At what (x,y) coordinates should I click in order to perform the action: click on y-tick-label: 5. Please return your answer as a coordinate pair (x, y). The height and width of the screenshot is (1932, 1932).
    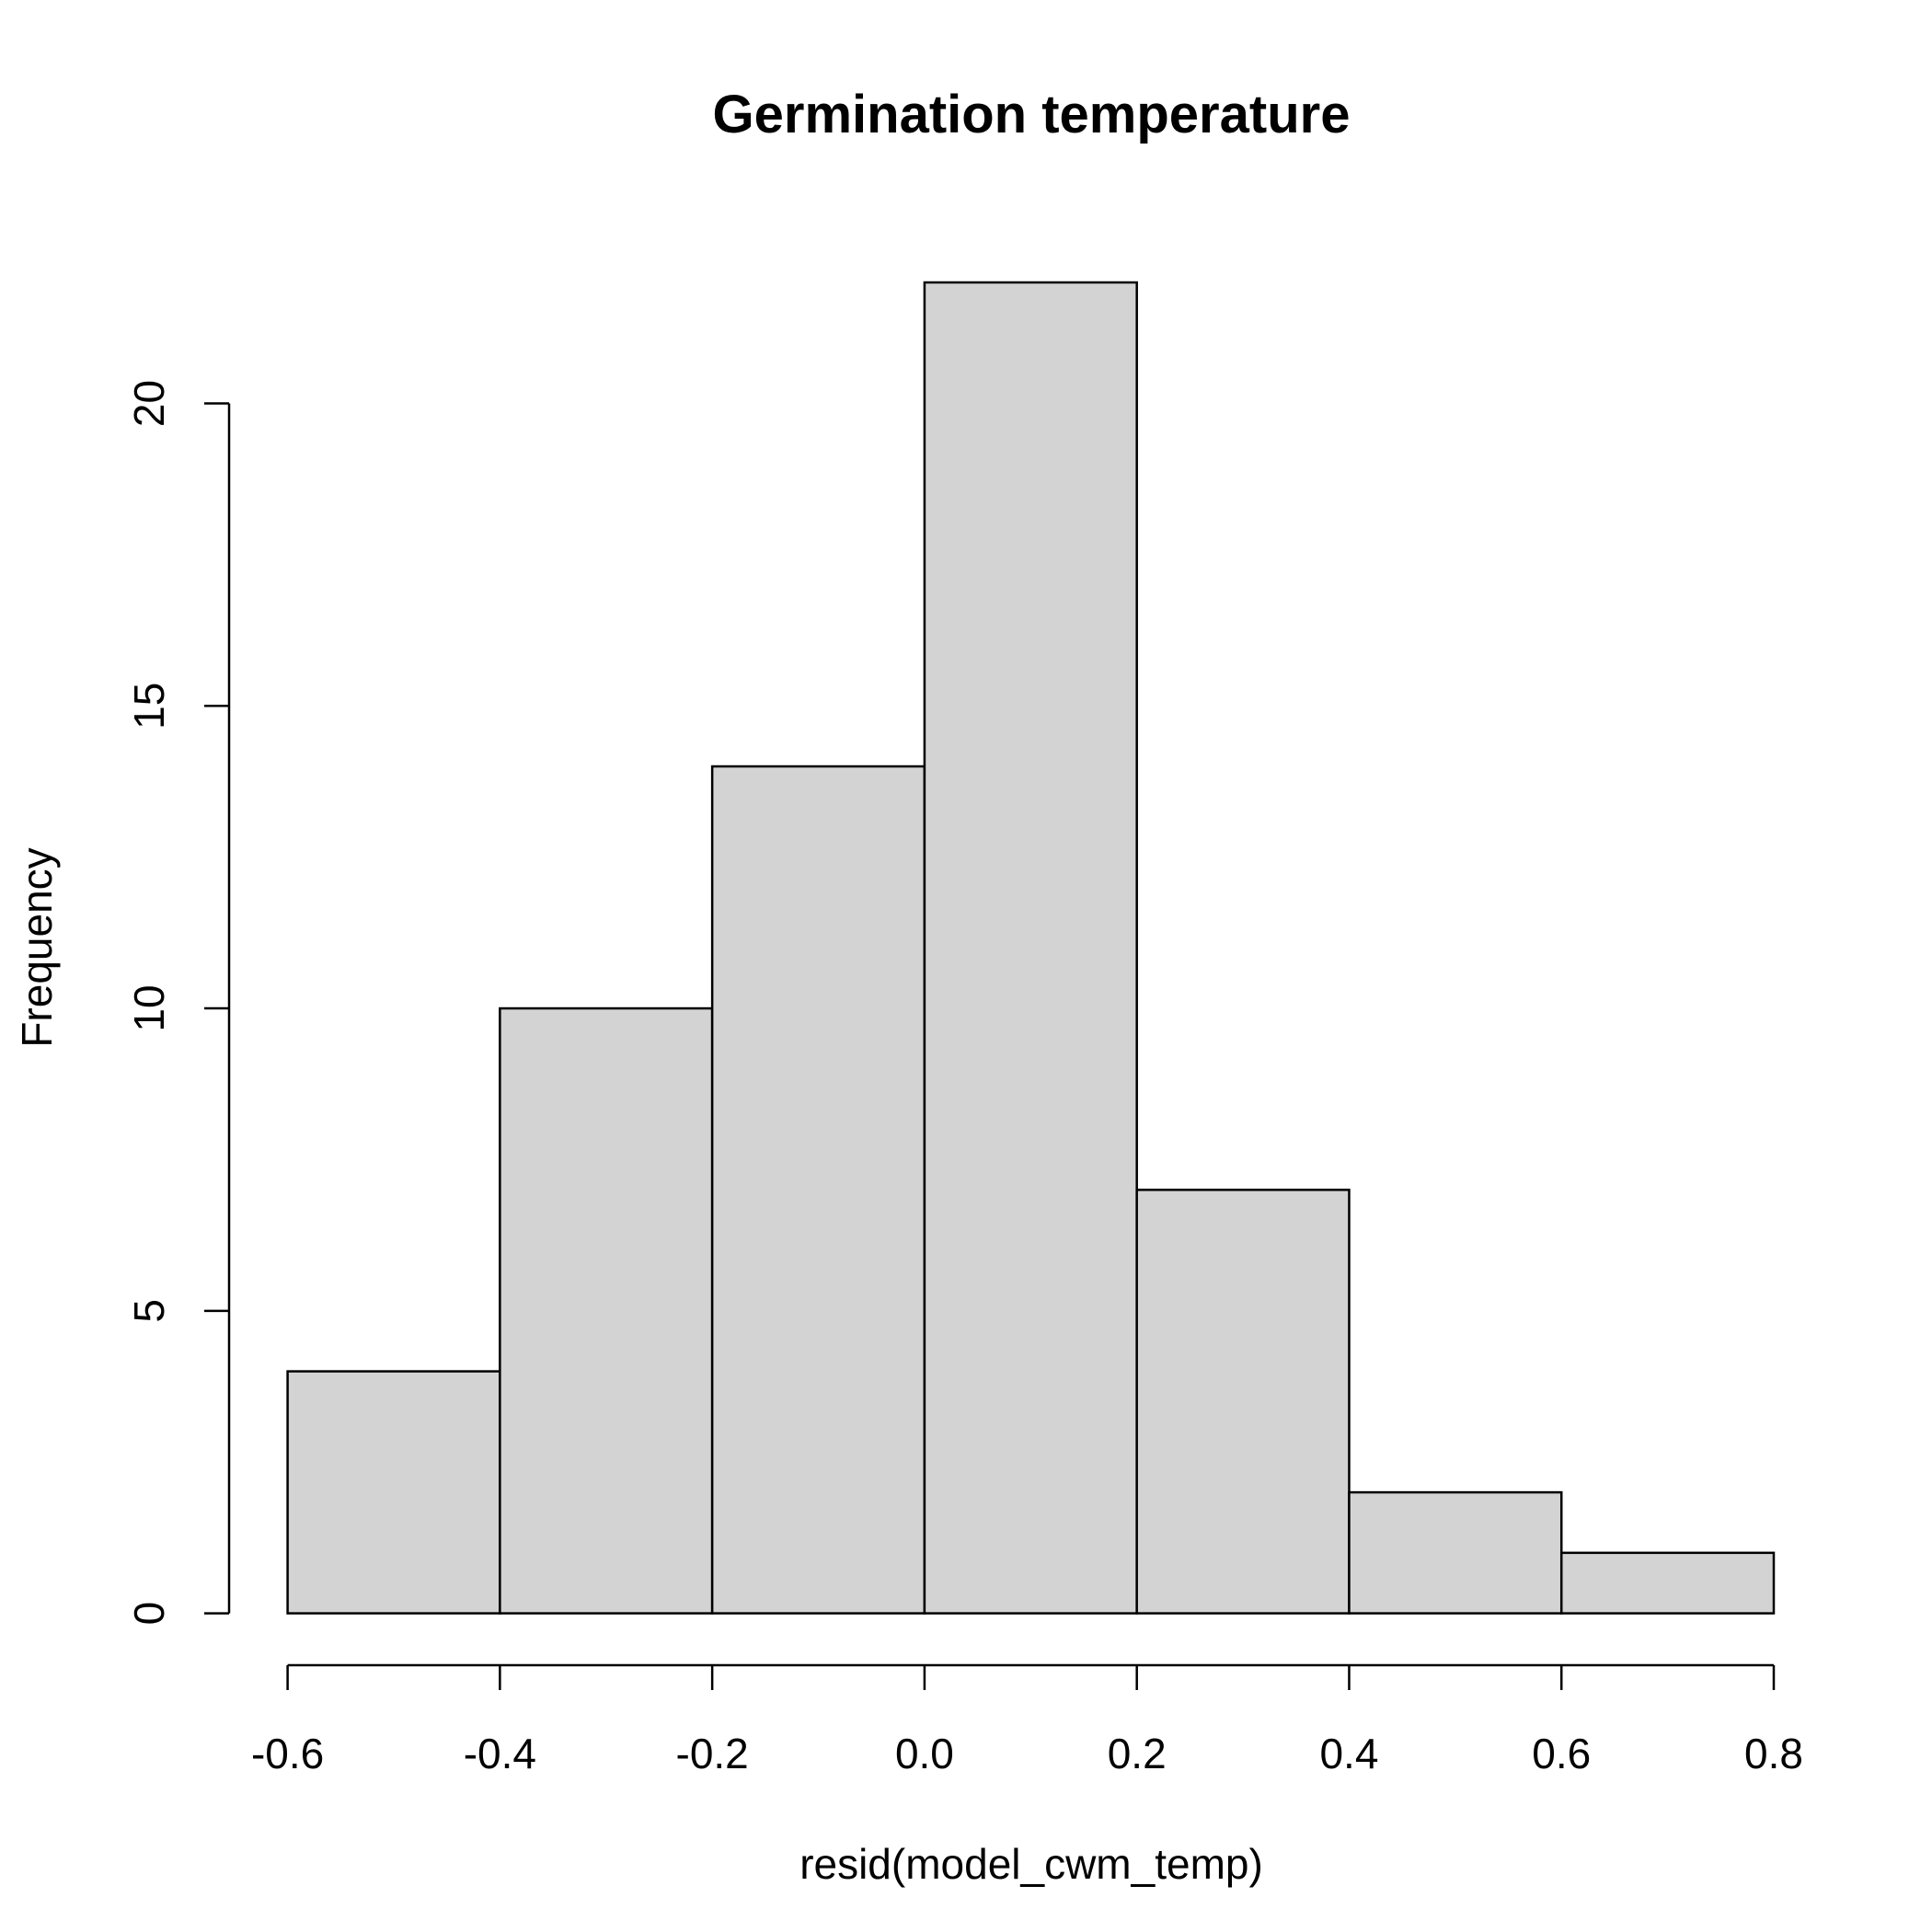
    Looking at the image, I should click on (149, 1311).